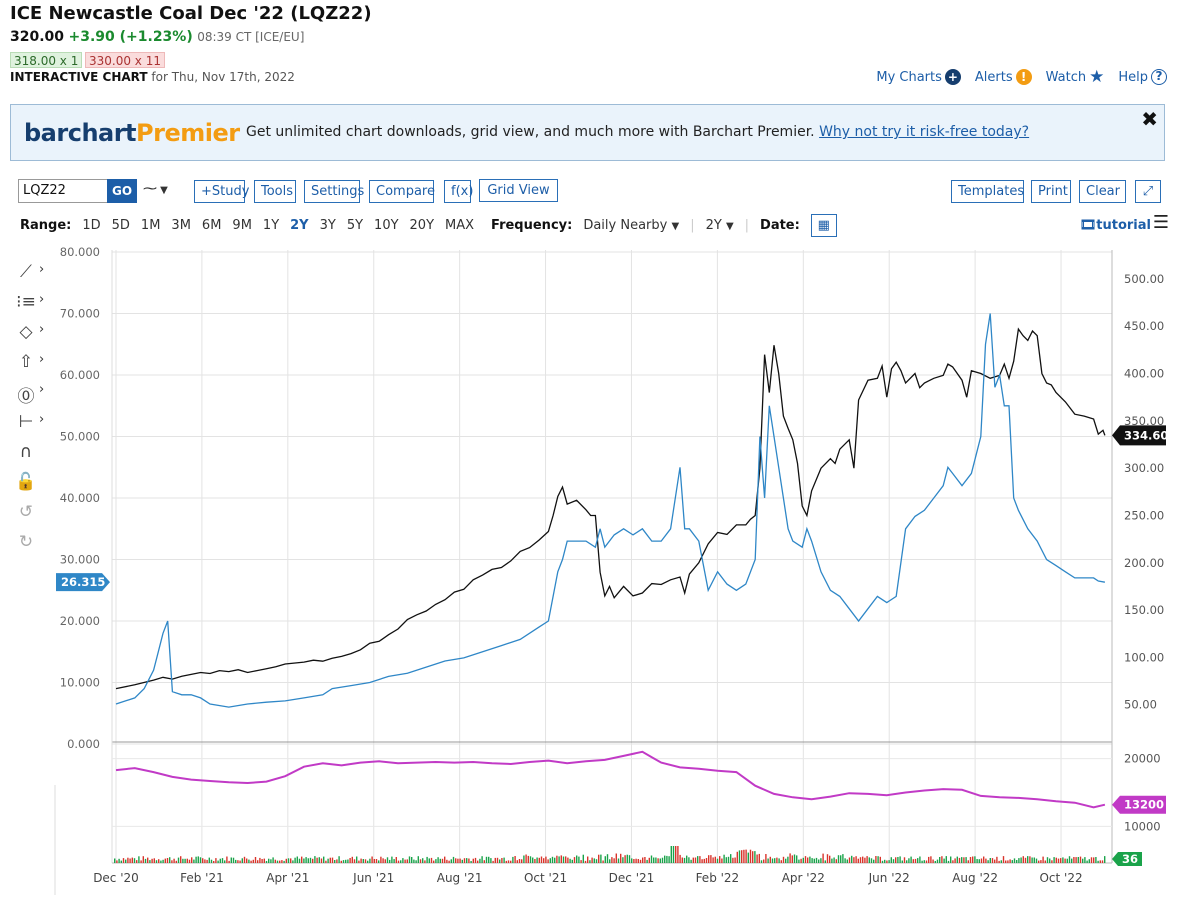 This screenshot has height=912, width=1185. I want to click on range-option-10y: 10Y, so click(386, 225).